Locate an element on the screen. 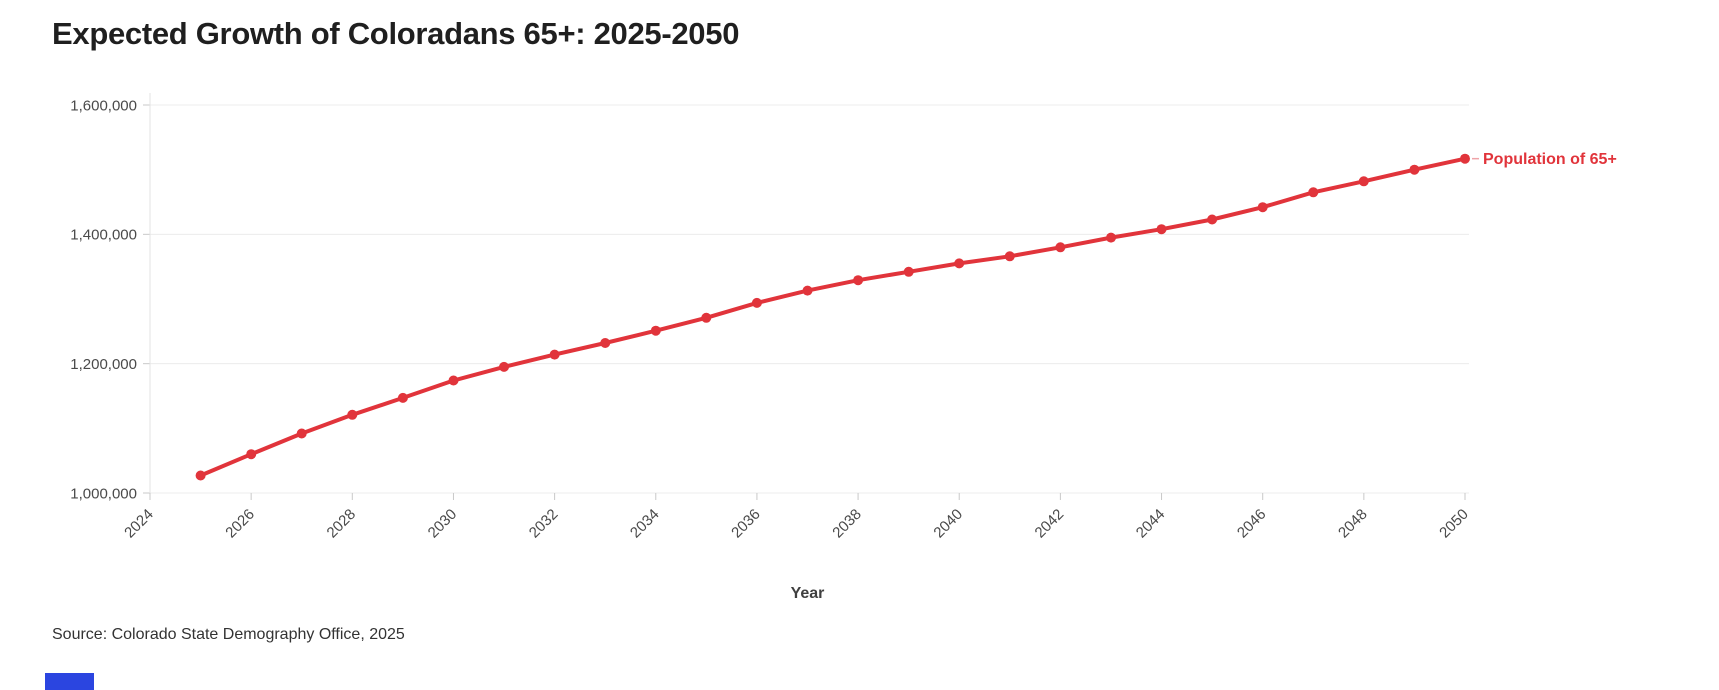 The height and width of the screenshot is (690, 1719). x-axis-tick-label: 2048 is located at coordinates (1353, 524).